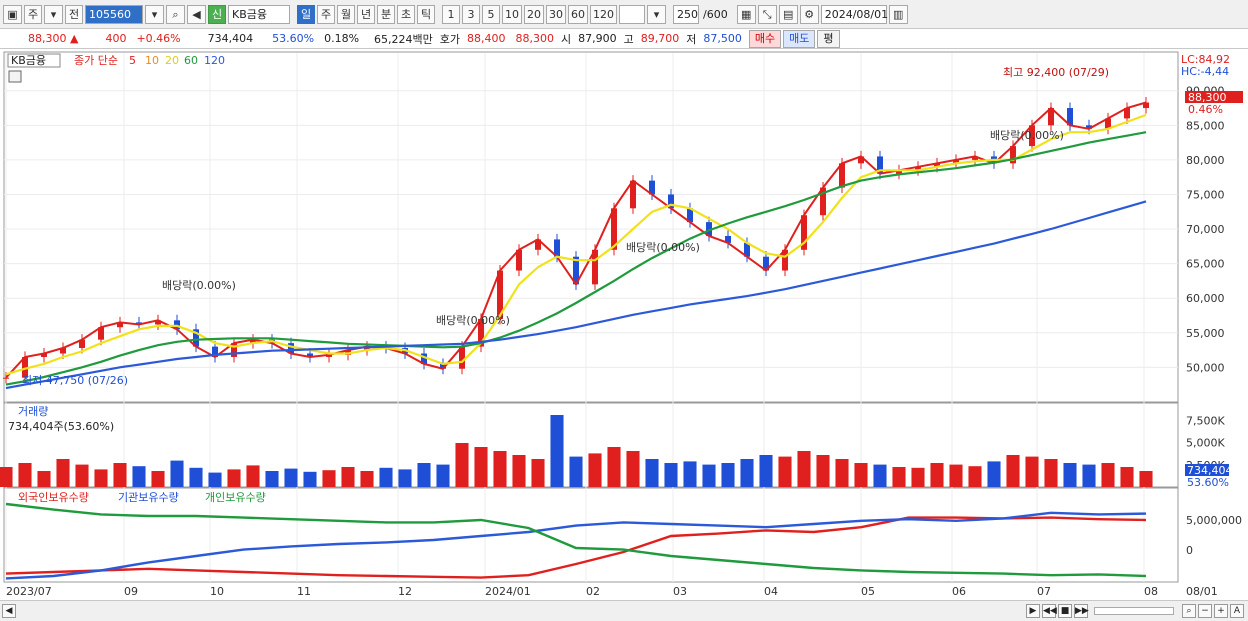 The width and height of the screenshot is (1248, 621). I want to click on legend-name-box, so click(34, 60).